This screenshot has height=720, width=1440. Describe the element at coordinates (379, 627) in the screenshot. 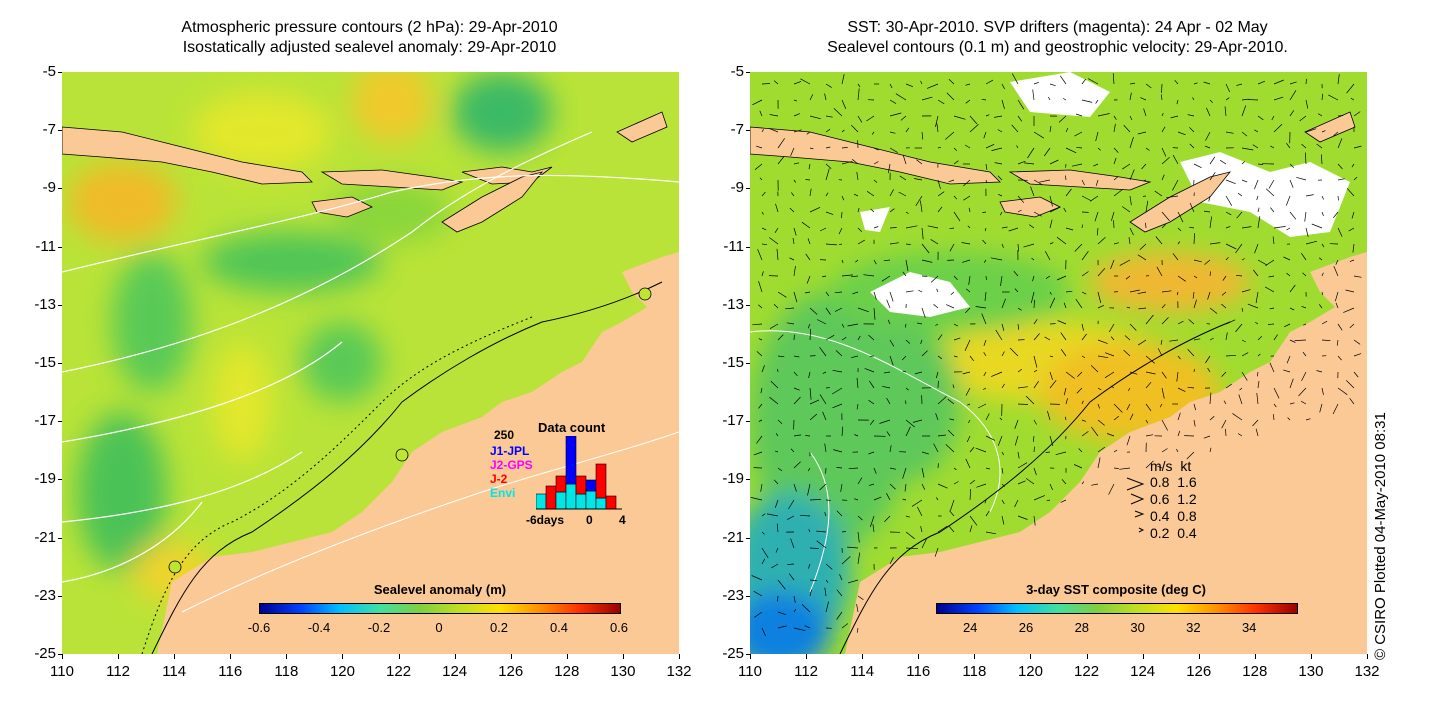

I see `left-colorbar-tick-label: -0.2` at that location.